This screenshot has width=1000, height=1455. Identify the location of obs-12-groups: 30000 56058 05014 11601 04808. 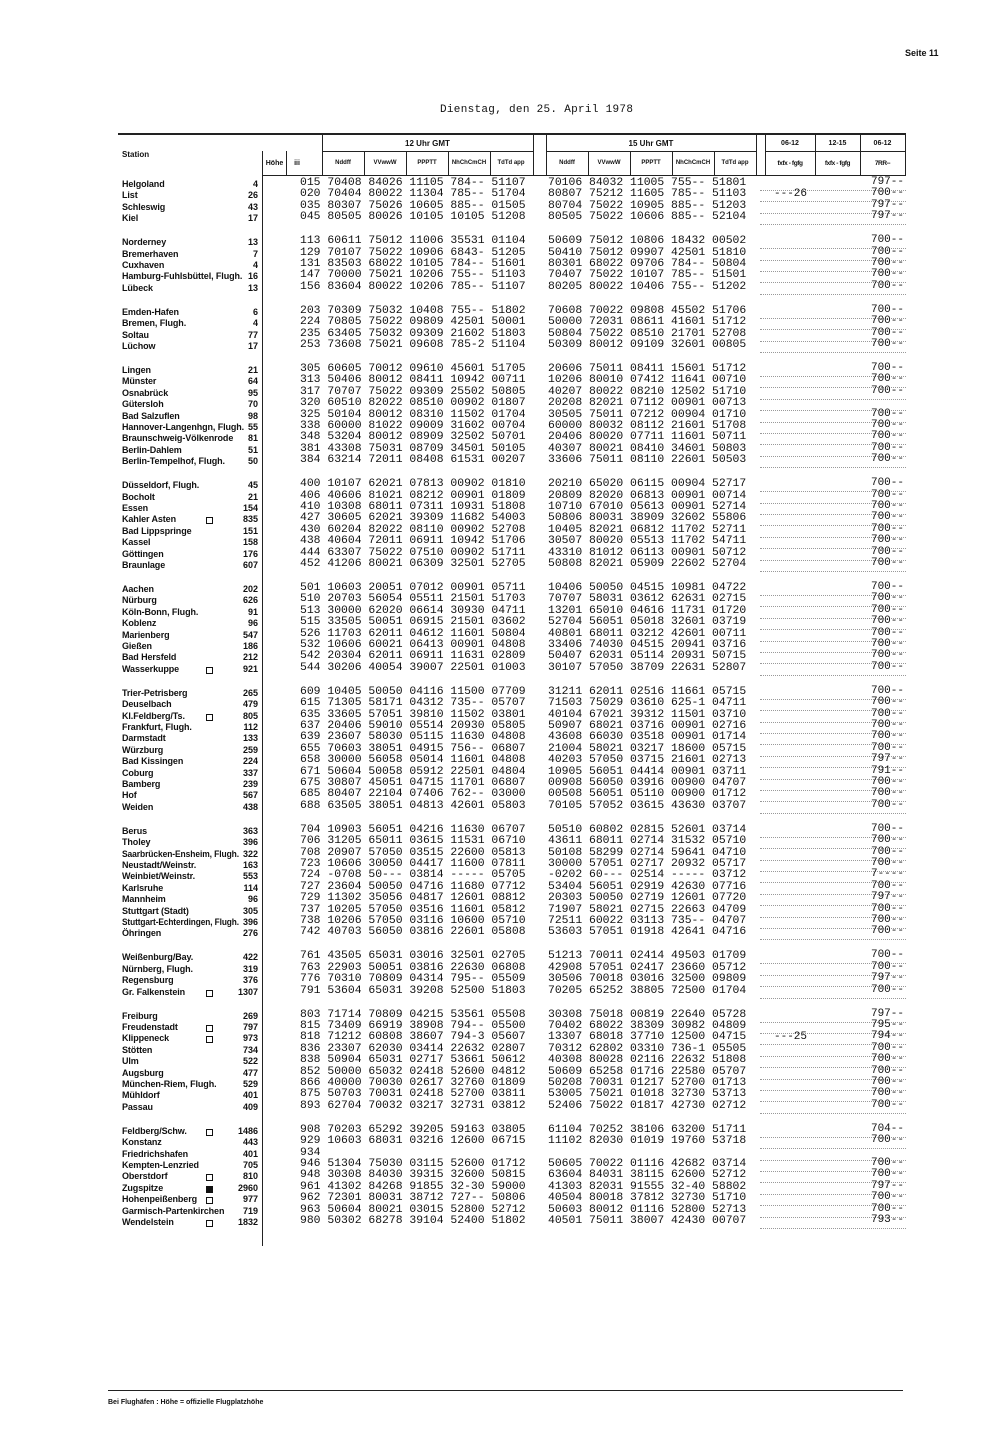
(426, 760).